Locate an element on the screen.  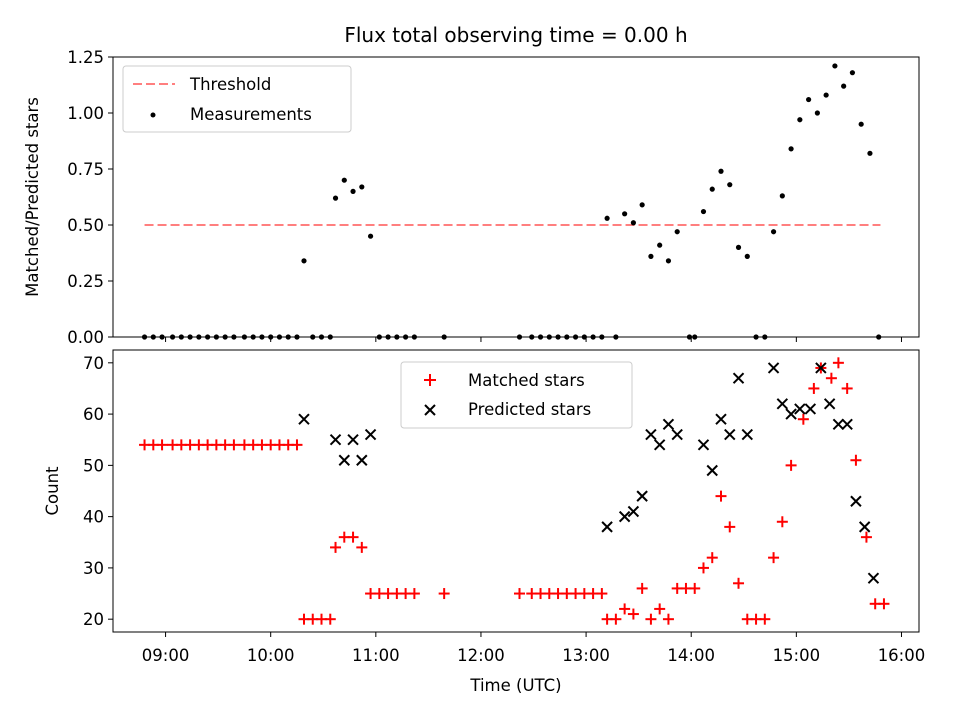
x-tick-label: 11:00 is located at coordinates (376, 655).